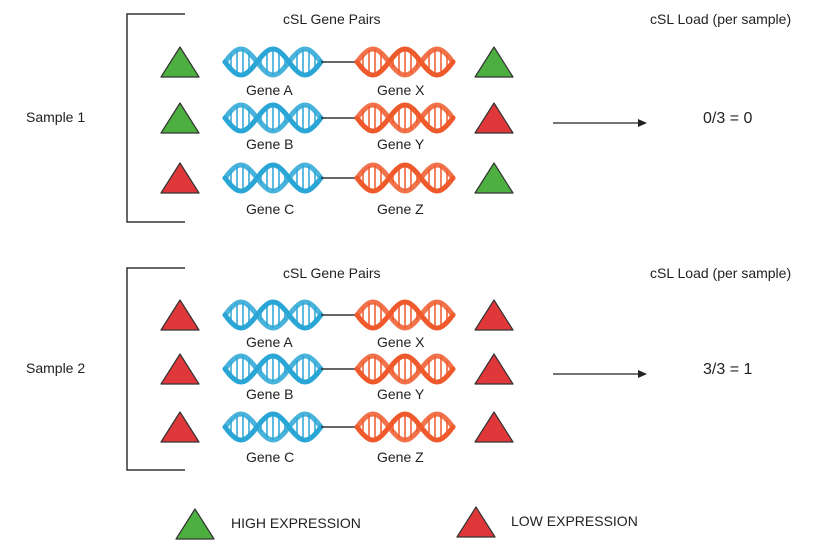  I want to click on panel-2-pair-3-right-expression-triangle, so click(494, 427).